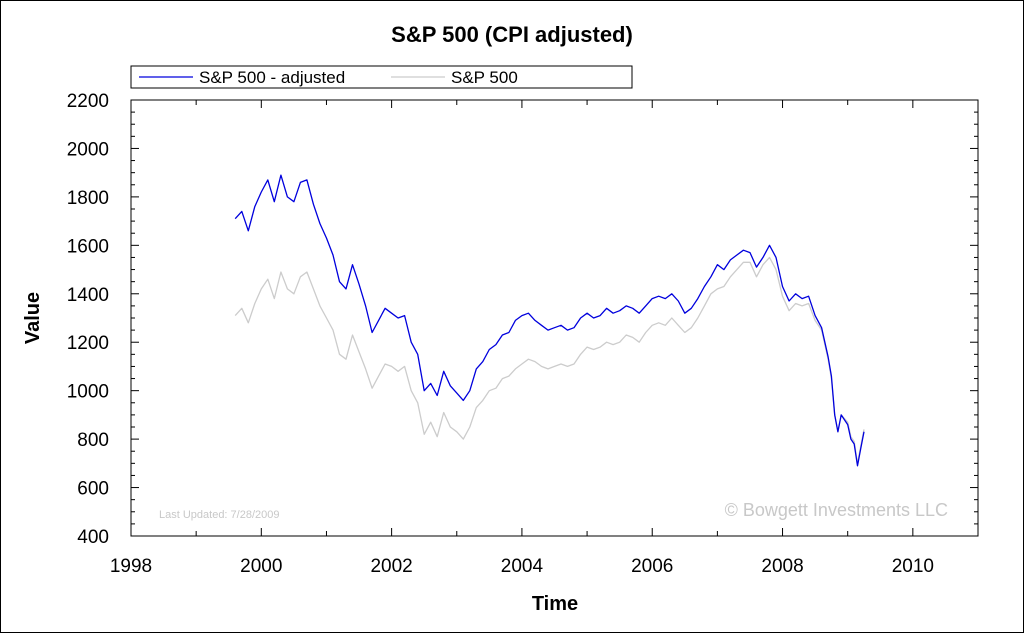 The image size is (1024, 637). I want to click on x-tick-label: 2004, so click(522, 566).